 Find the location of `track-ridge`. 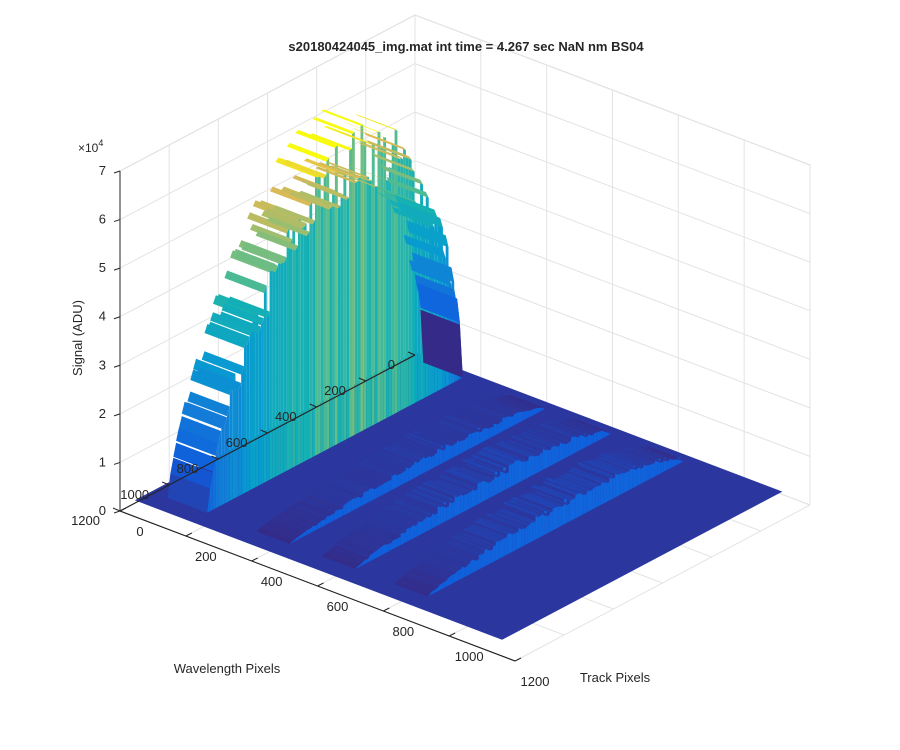

track-ridge is located at coordinates (539, 520).